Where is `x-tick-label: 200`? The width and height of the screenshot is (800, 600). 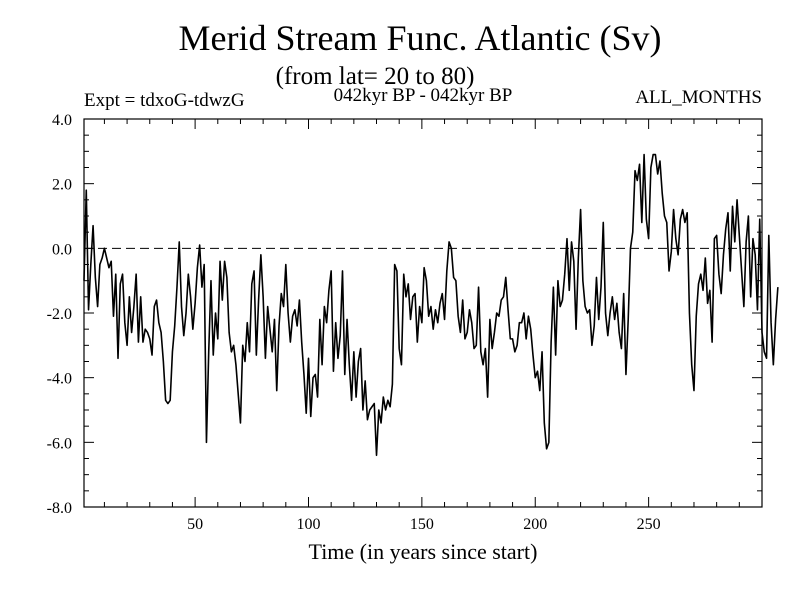 x-tick-label: 200 is located at coordinates (535, 524).